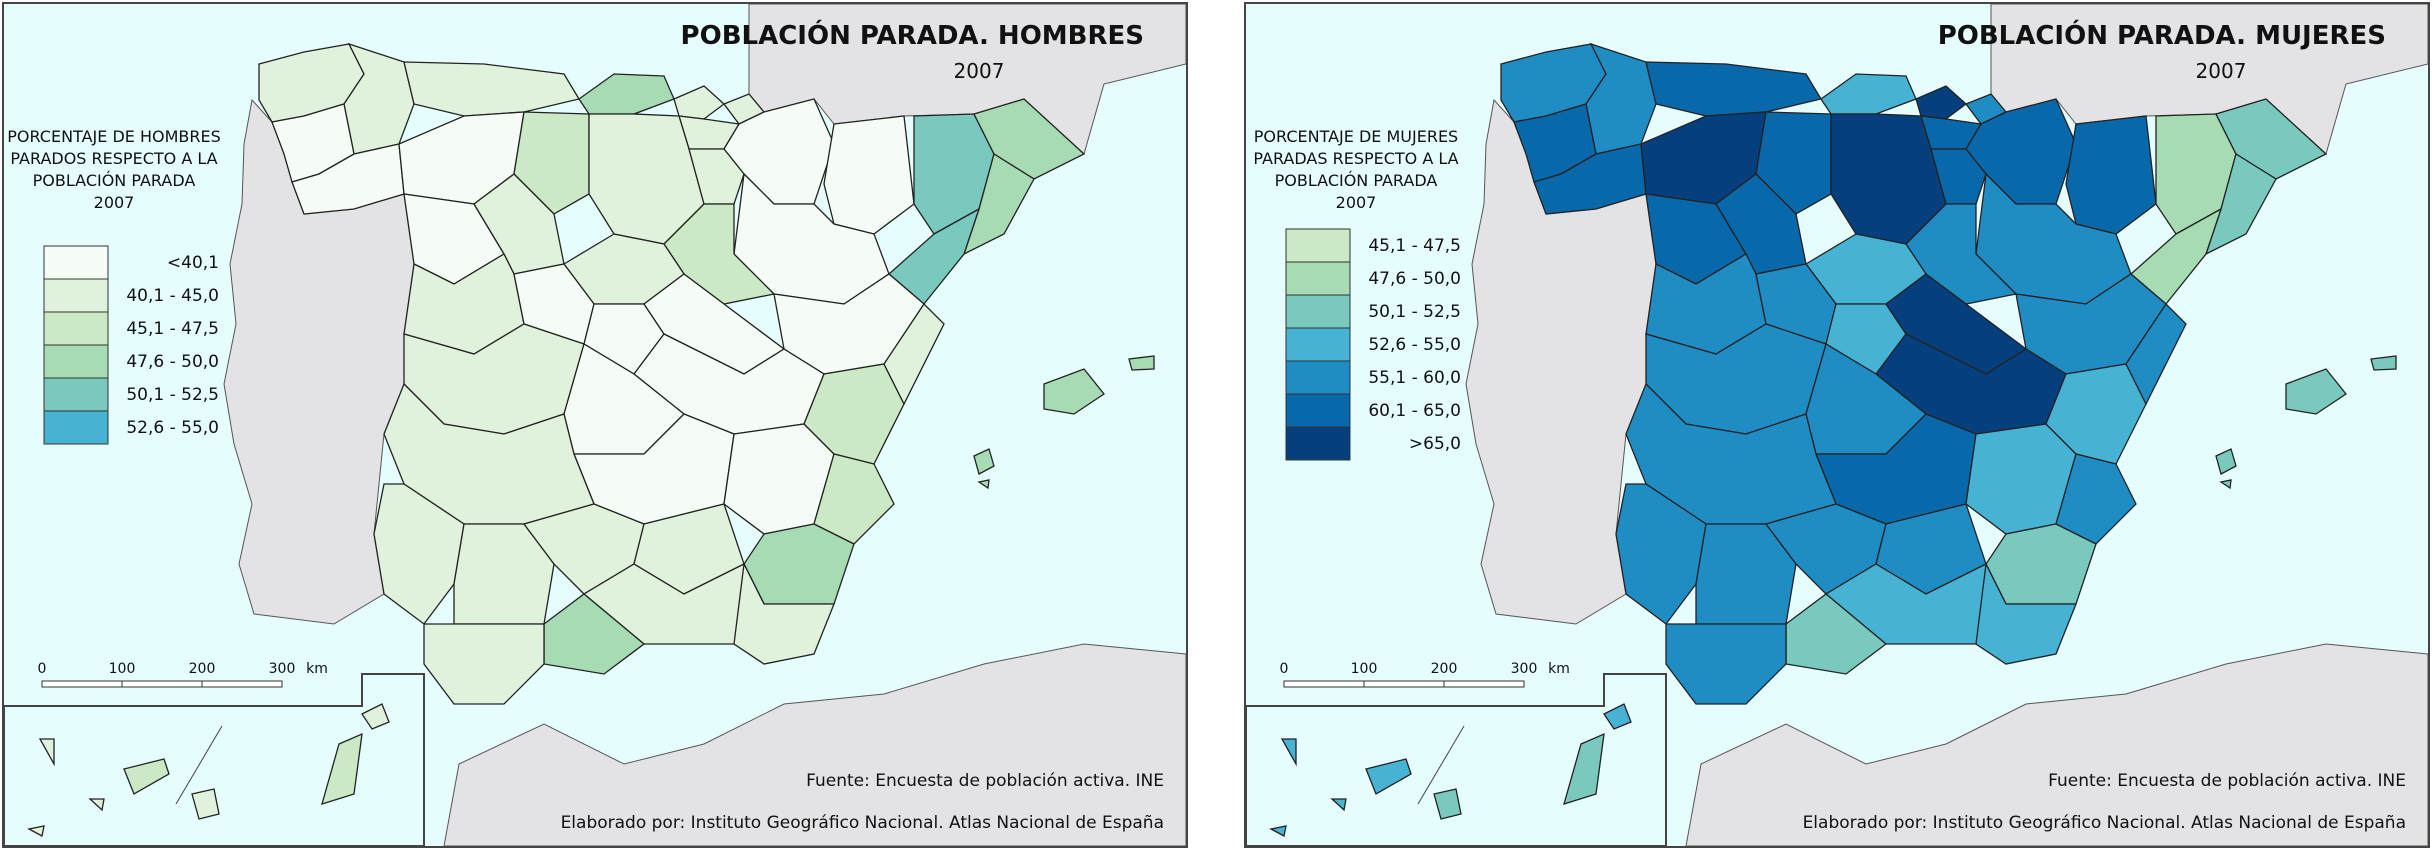 The width and height of the screenshot is (2432, 852). I want to click on scale-bar, so click(162, 684).